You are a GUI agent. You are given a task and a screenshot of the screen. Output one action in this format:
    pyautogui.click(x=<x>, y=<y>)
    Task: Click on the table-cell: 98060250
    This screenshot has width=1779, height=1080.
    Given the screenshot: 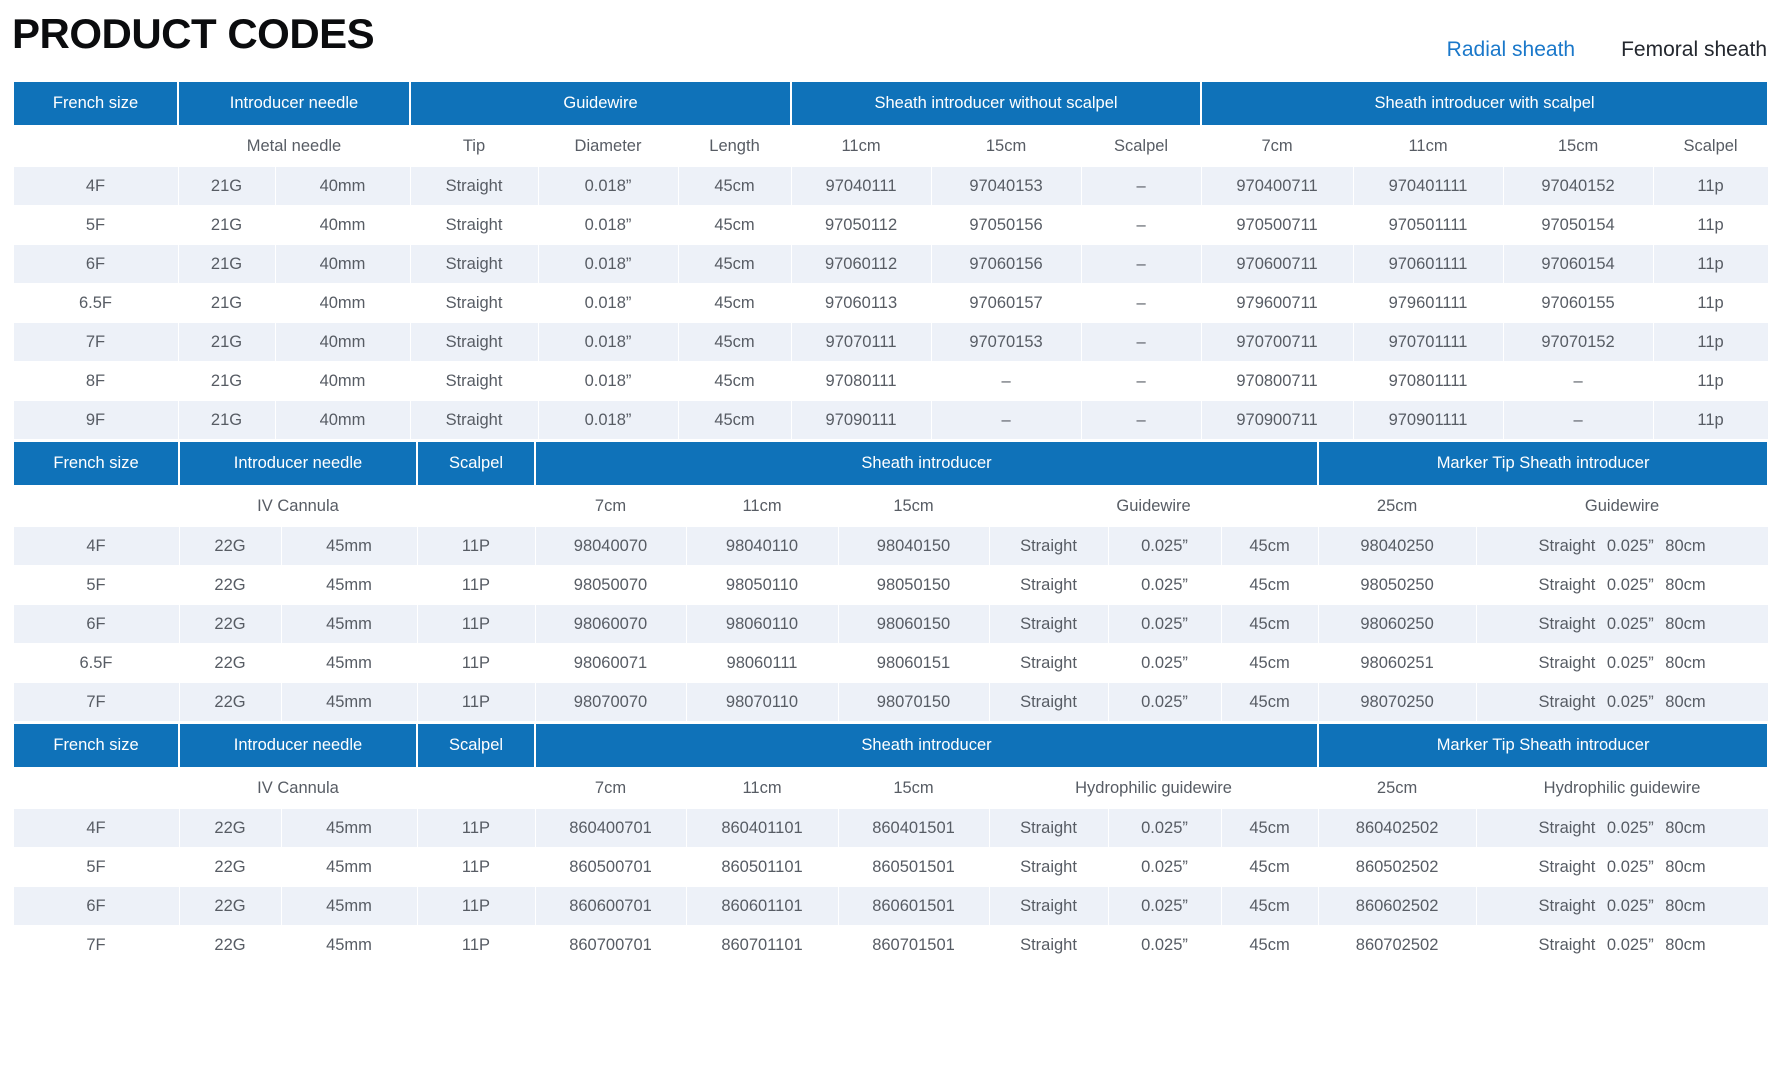 What is the action you would take?
    pyautogui.click(x=1397, y=624)
    